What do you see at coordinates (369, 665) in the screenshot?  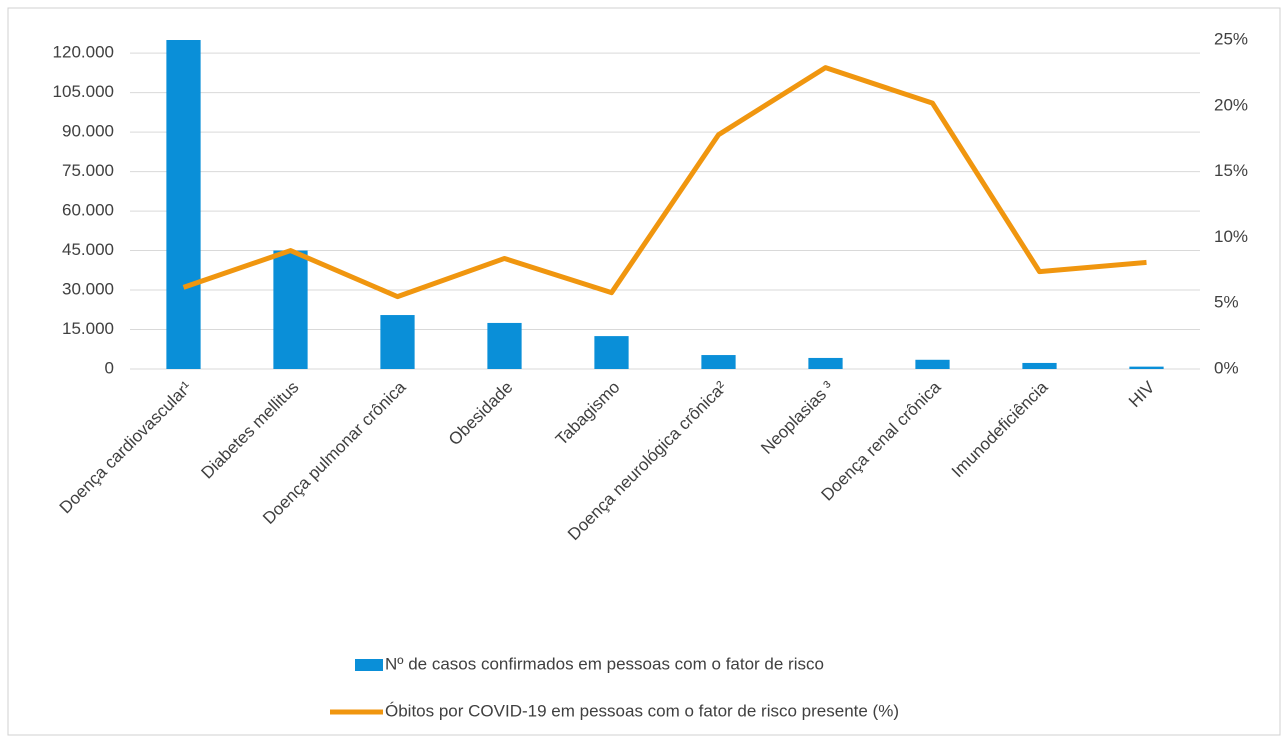 I see `legend-swatch` at bounding box center [369, 665].